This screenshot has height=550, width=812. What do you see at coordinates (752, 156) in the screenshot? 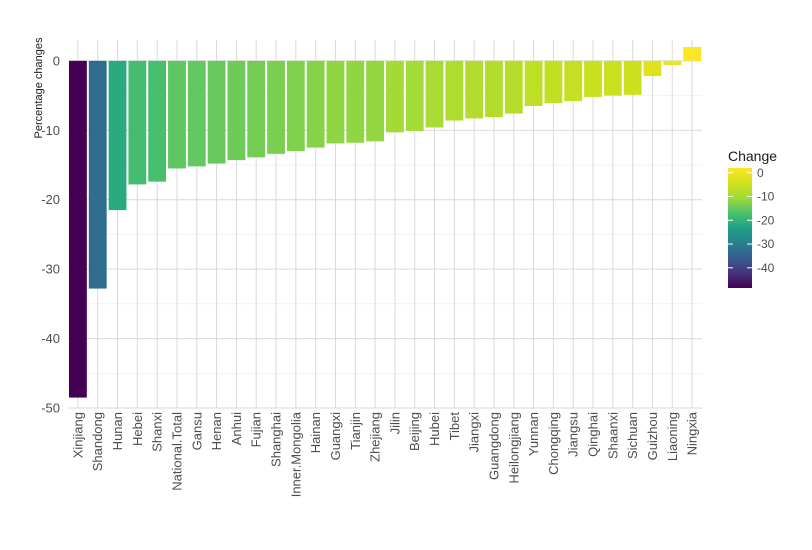
I see `legend-title: Change` at bounding box center [752, 156].